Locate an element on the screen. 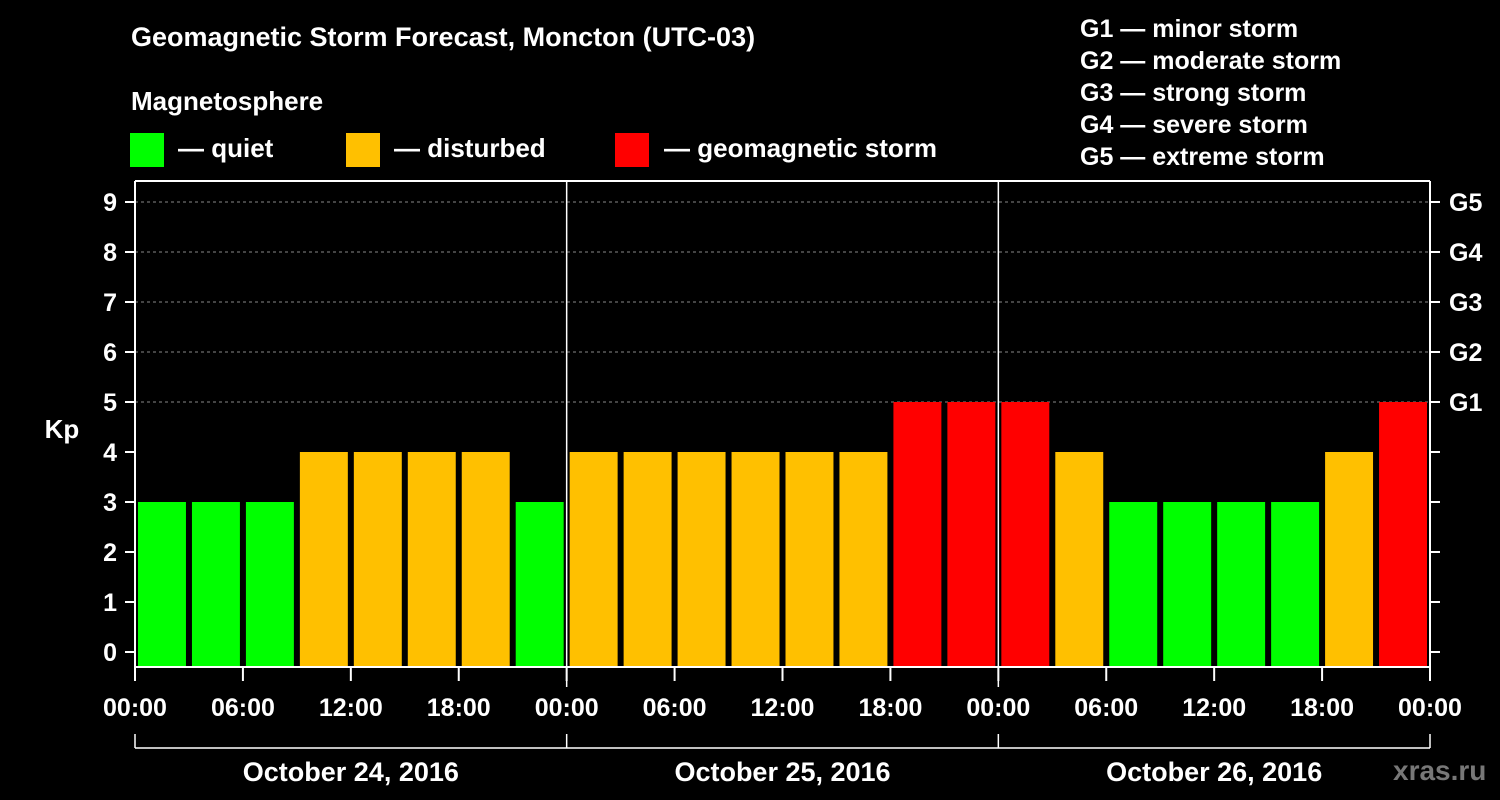 The width and height of the screenshot is (1500, 800). day-label: October 24, 2016 is located at coordinates (351, 772).